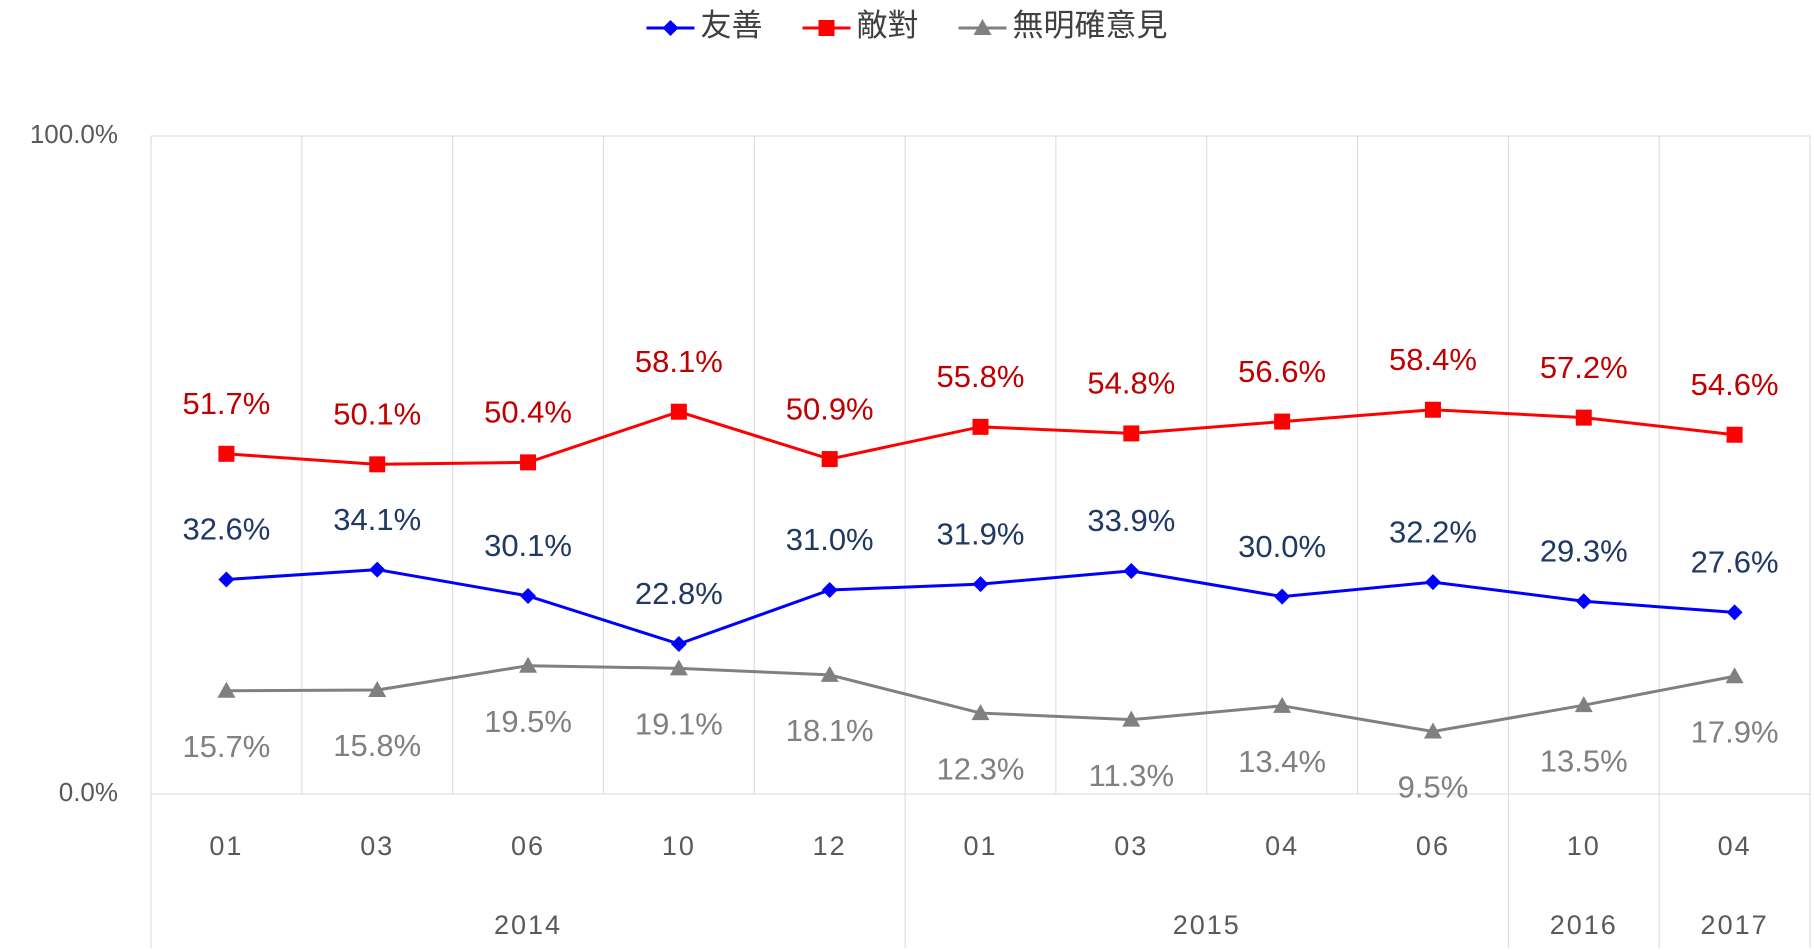  What do you see at coordinates (226, 403) in the screenshot?
I see `data-label: 51.7%` at bounding box center [226, 403].